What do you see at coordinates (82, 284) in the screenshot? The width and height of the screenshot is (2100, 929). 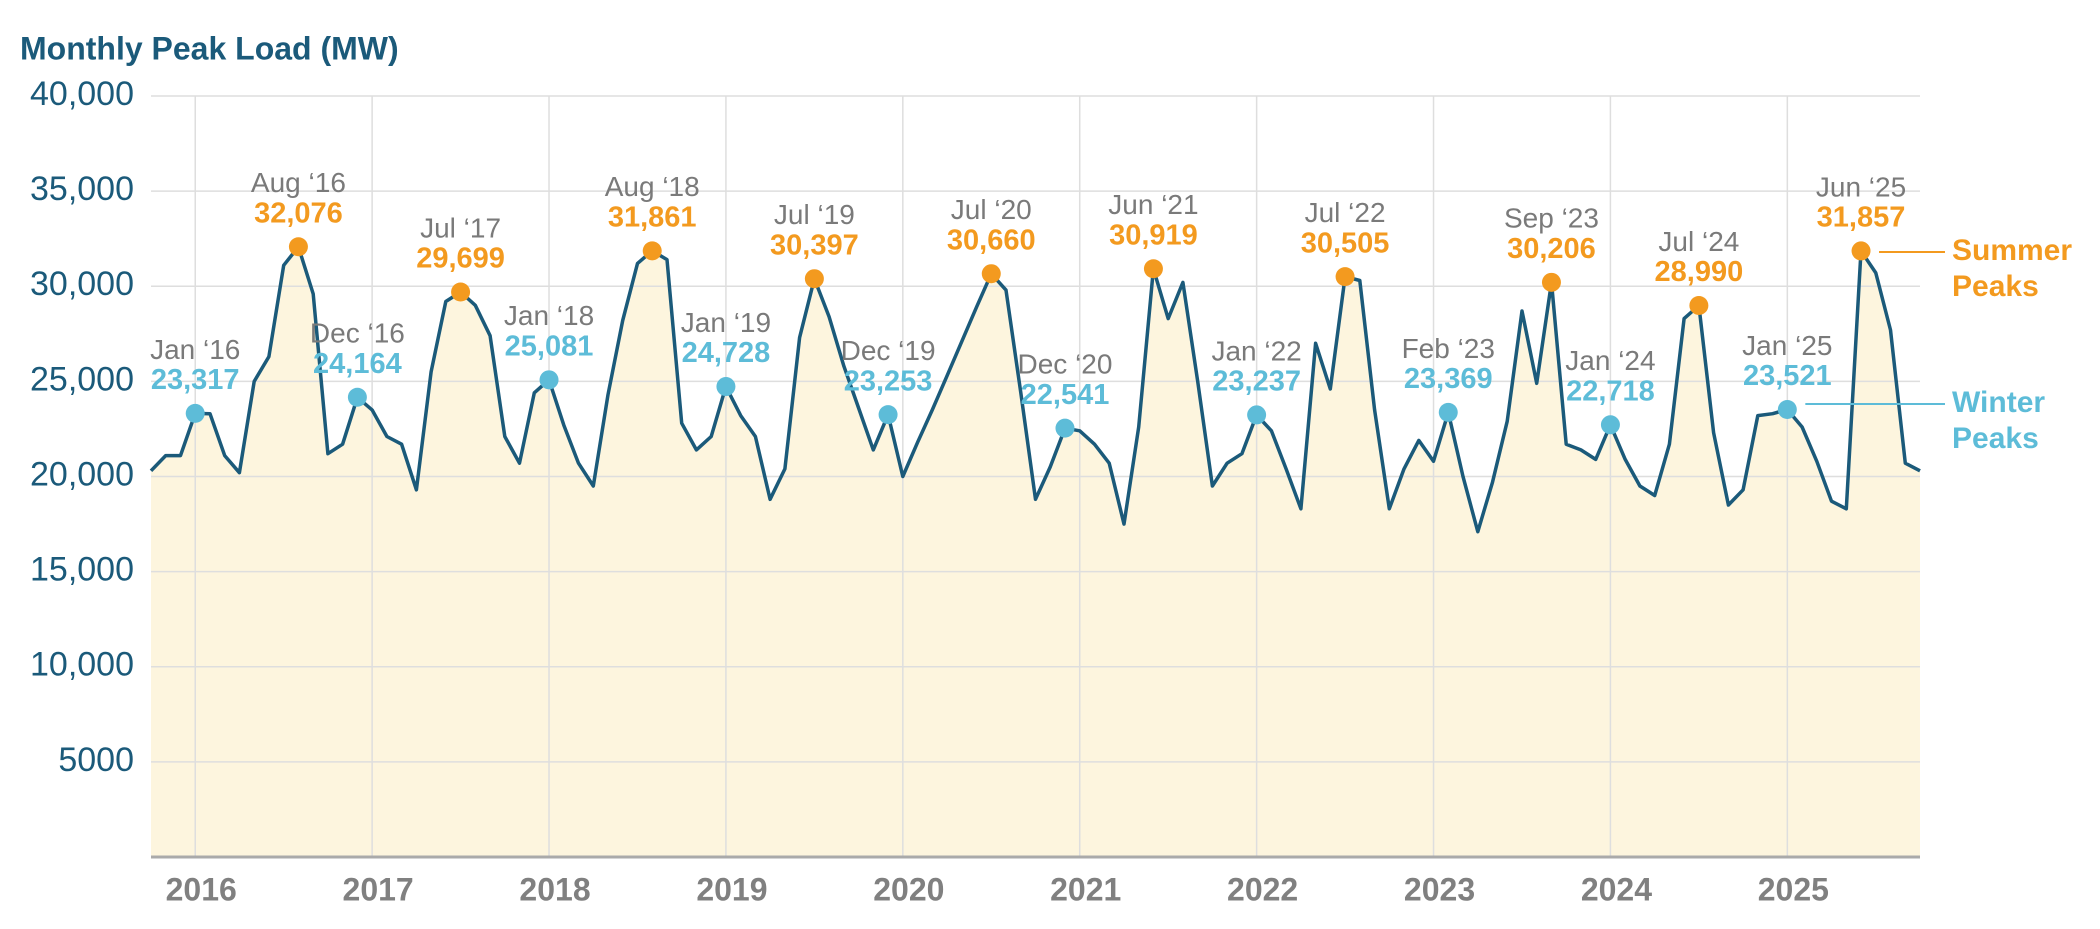 I see `y-tick-label: 30,000` at bounding box center [82, 284].